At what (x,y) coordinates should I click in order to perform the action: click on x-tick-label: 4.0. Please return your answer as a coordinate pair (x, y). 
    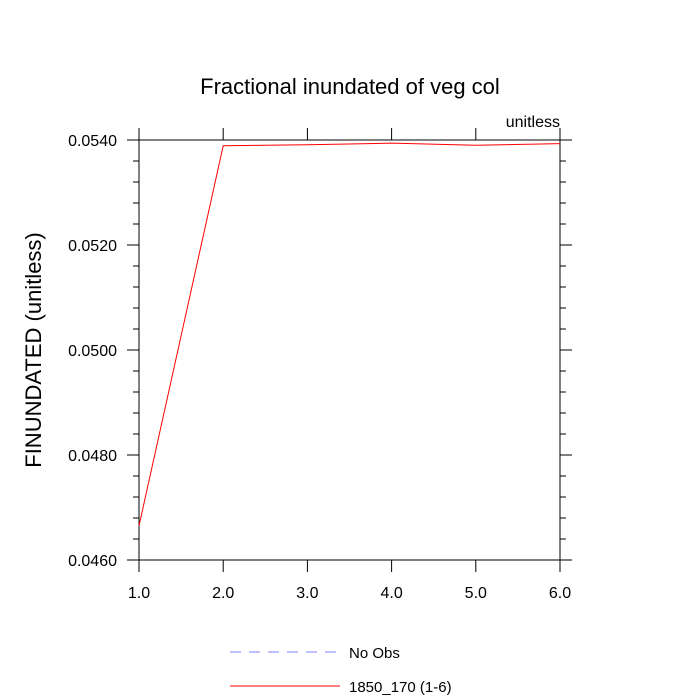
    Looking at the image, I should click on (391, 593).